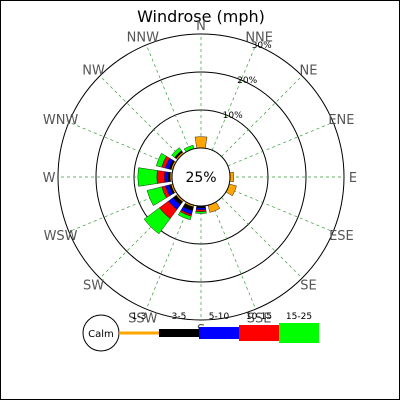 The width and height of the screenshot is (400, 401). Describe the element at coordinates (262, 116) in the screenshot. I see `spoke-ne` at that location.